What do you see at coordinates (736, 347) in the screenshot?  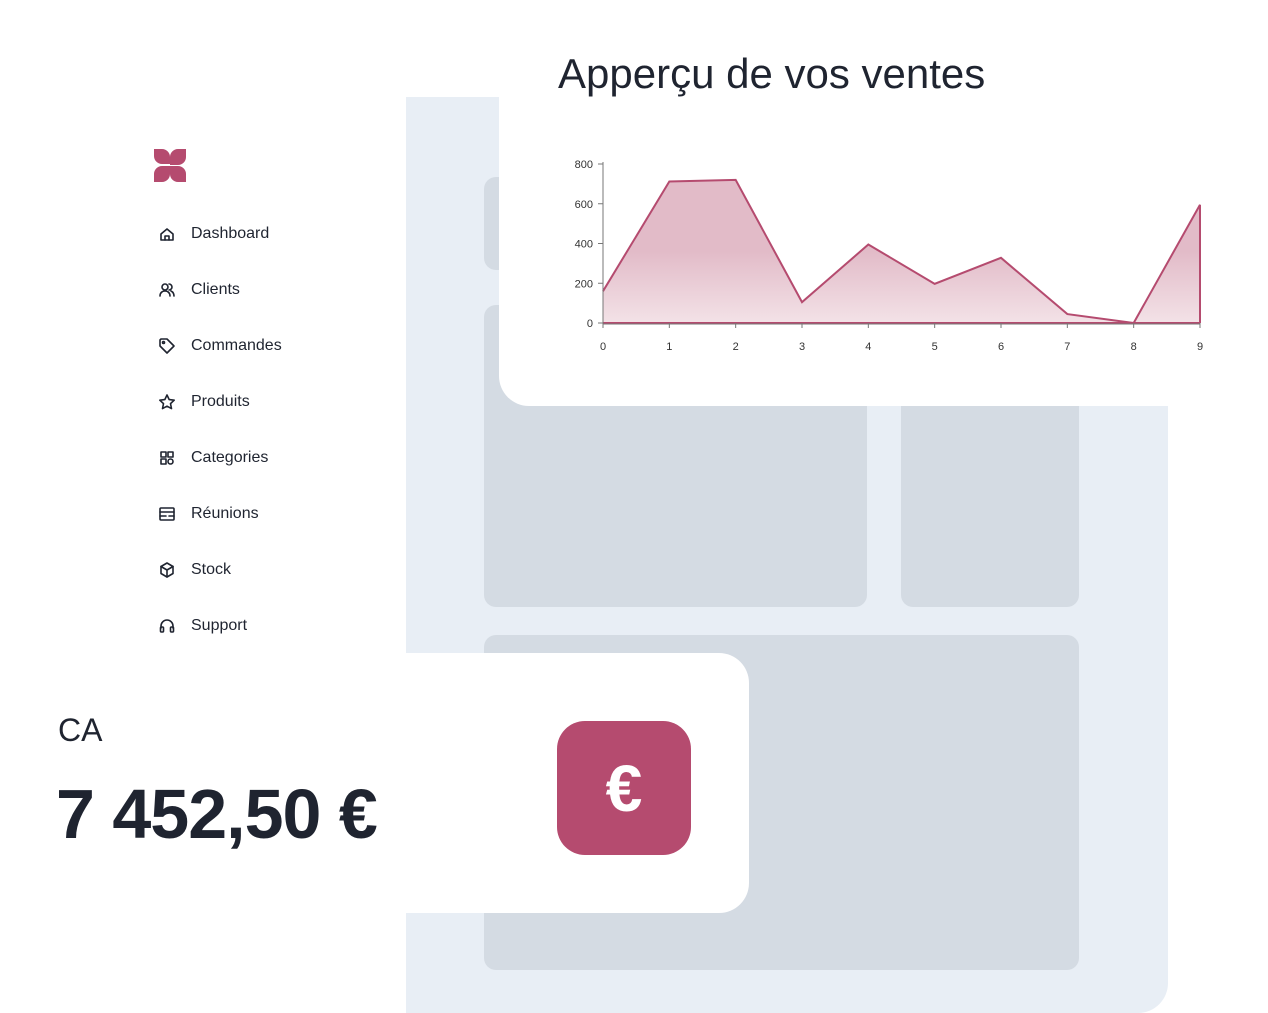 I see `x-tick-label: 2` at bounding box center [736, 347].